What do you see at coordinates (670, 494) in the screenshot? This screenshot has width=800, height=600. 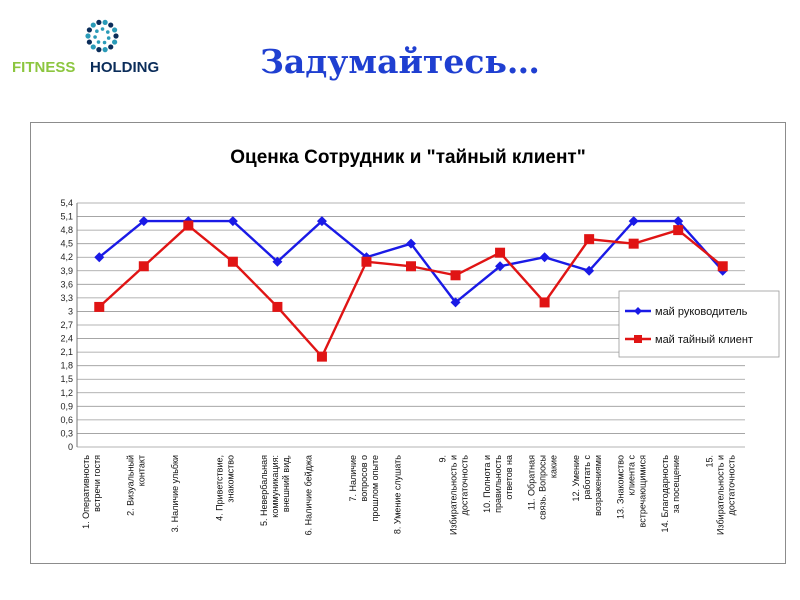 I see `x-tick-label: 14. Благодарностьза посещение` at bounding box center [670, 494].